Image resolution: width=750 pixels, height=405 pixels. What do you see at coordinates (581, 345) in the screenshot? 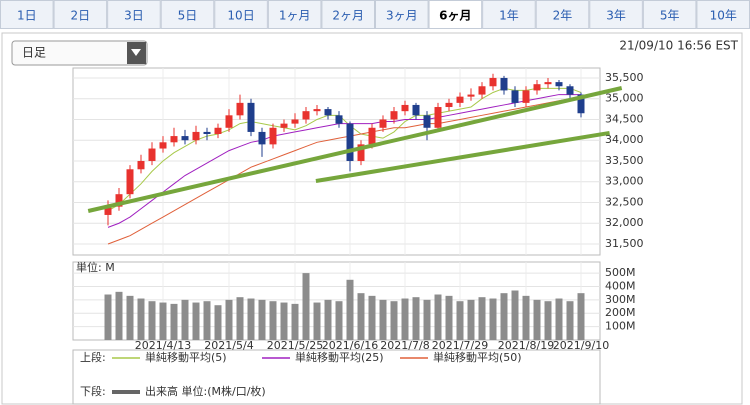
I see `x-tick-label: 2021/9/10` at bounding box center [581, 345].